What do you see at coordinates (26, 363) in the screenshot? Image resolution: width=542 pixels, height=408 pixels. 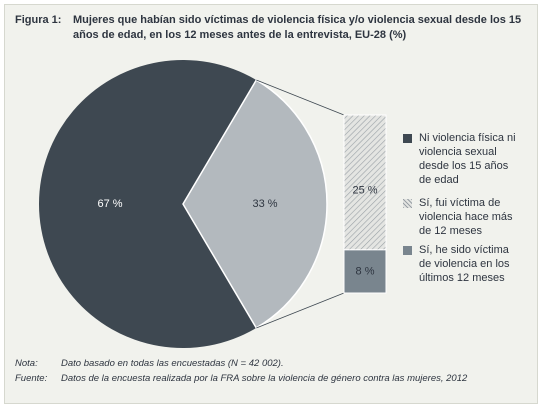 I see `note-key: Nota:` at bounding box center [26, 363].